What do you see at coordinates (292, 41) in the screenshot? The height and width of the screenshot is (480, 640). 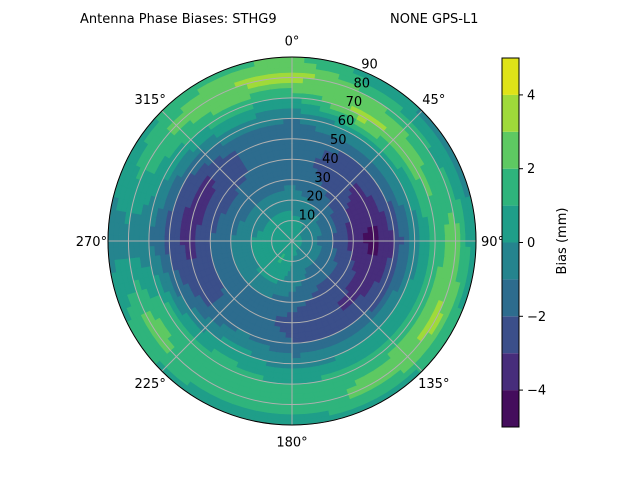 I see `angle-tick-label: 0°` at bounding box center [292, 41].